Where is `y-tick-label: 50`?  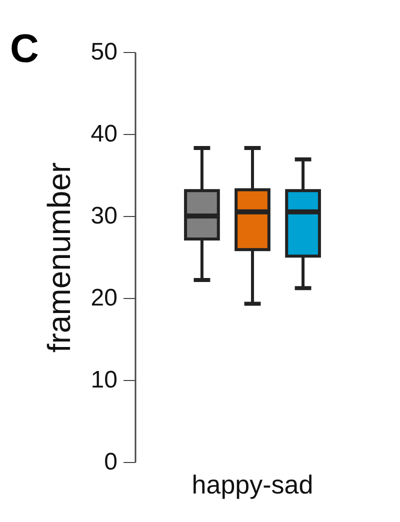 y-tick-label: 50 is located at coordinates (104, 52).